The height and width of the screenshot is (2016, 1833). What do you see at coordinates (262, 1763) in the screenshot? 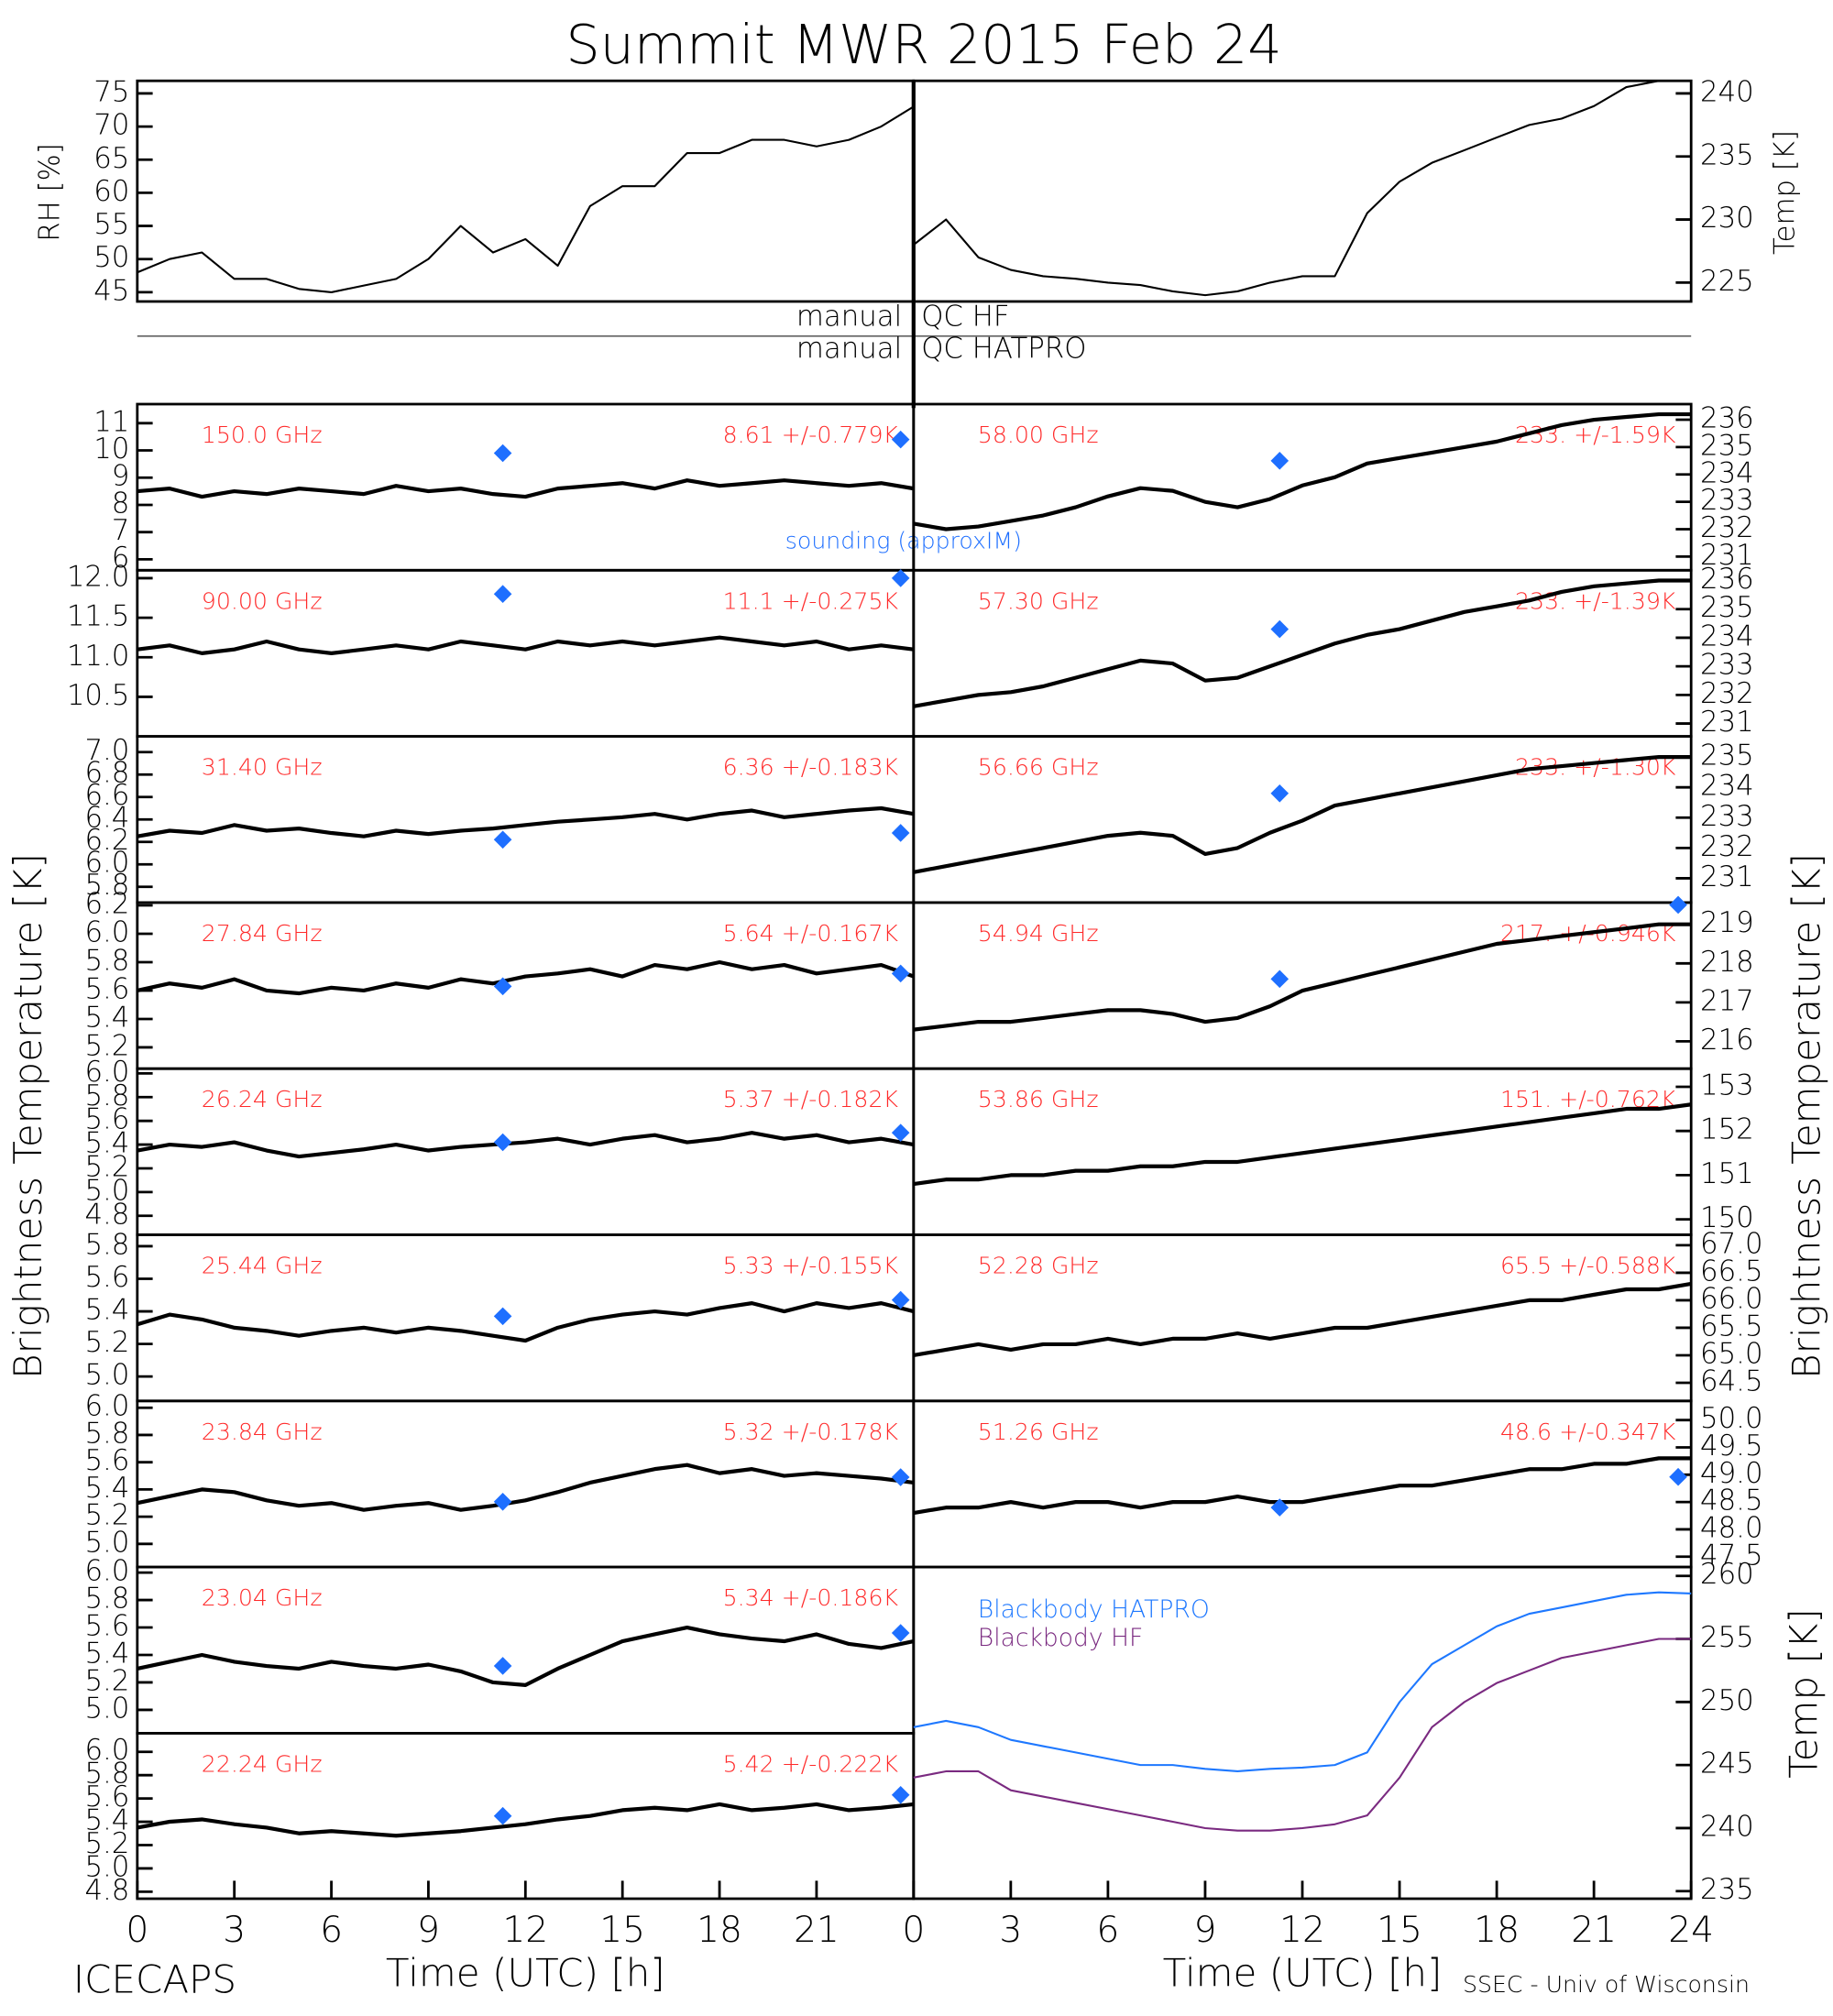
I see `channel-label: 22.24 GHz` at bounding box center [262, 1763].